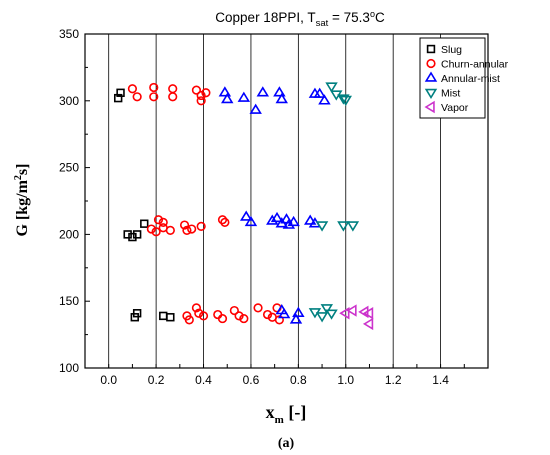  I want to click on x-axis-label-unit: [-], so click(295, 412).